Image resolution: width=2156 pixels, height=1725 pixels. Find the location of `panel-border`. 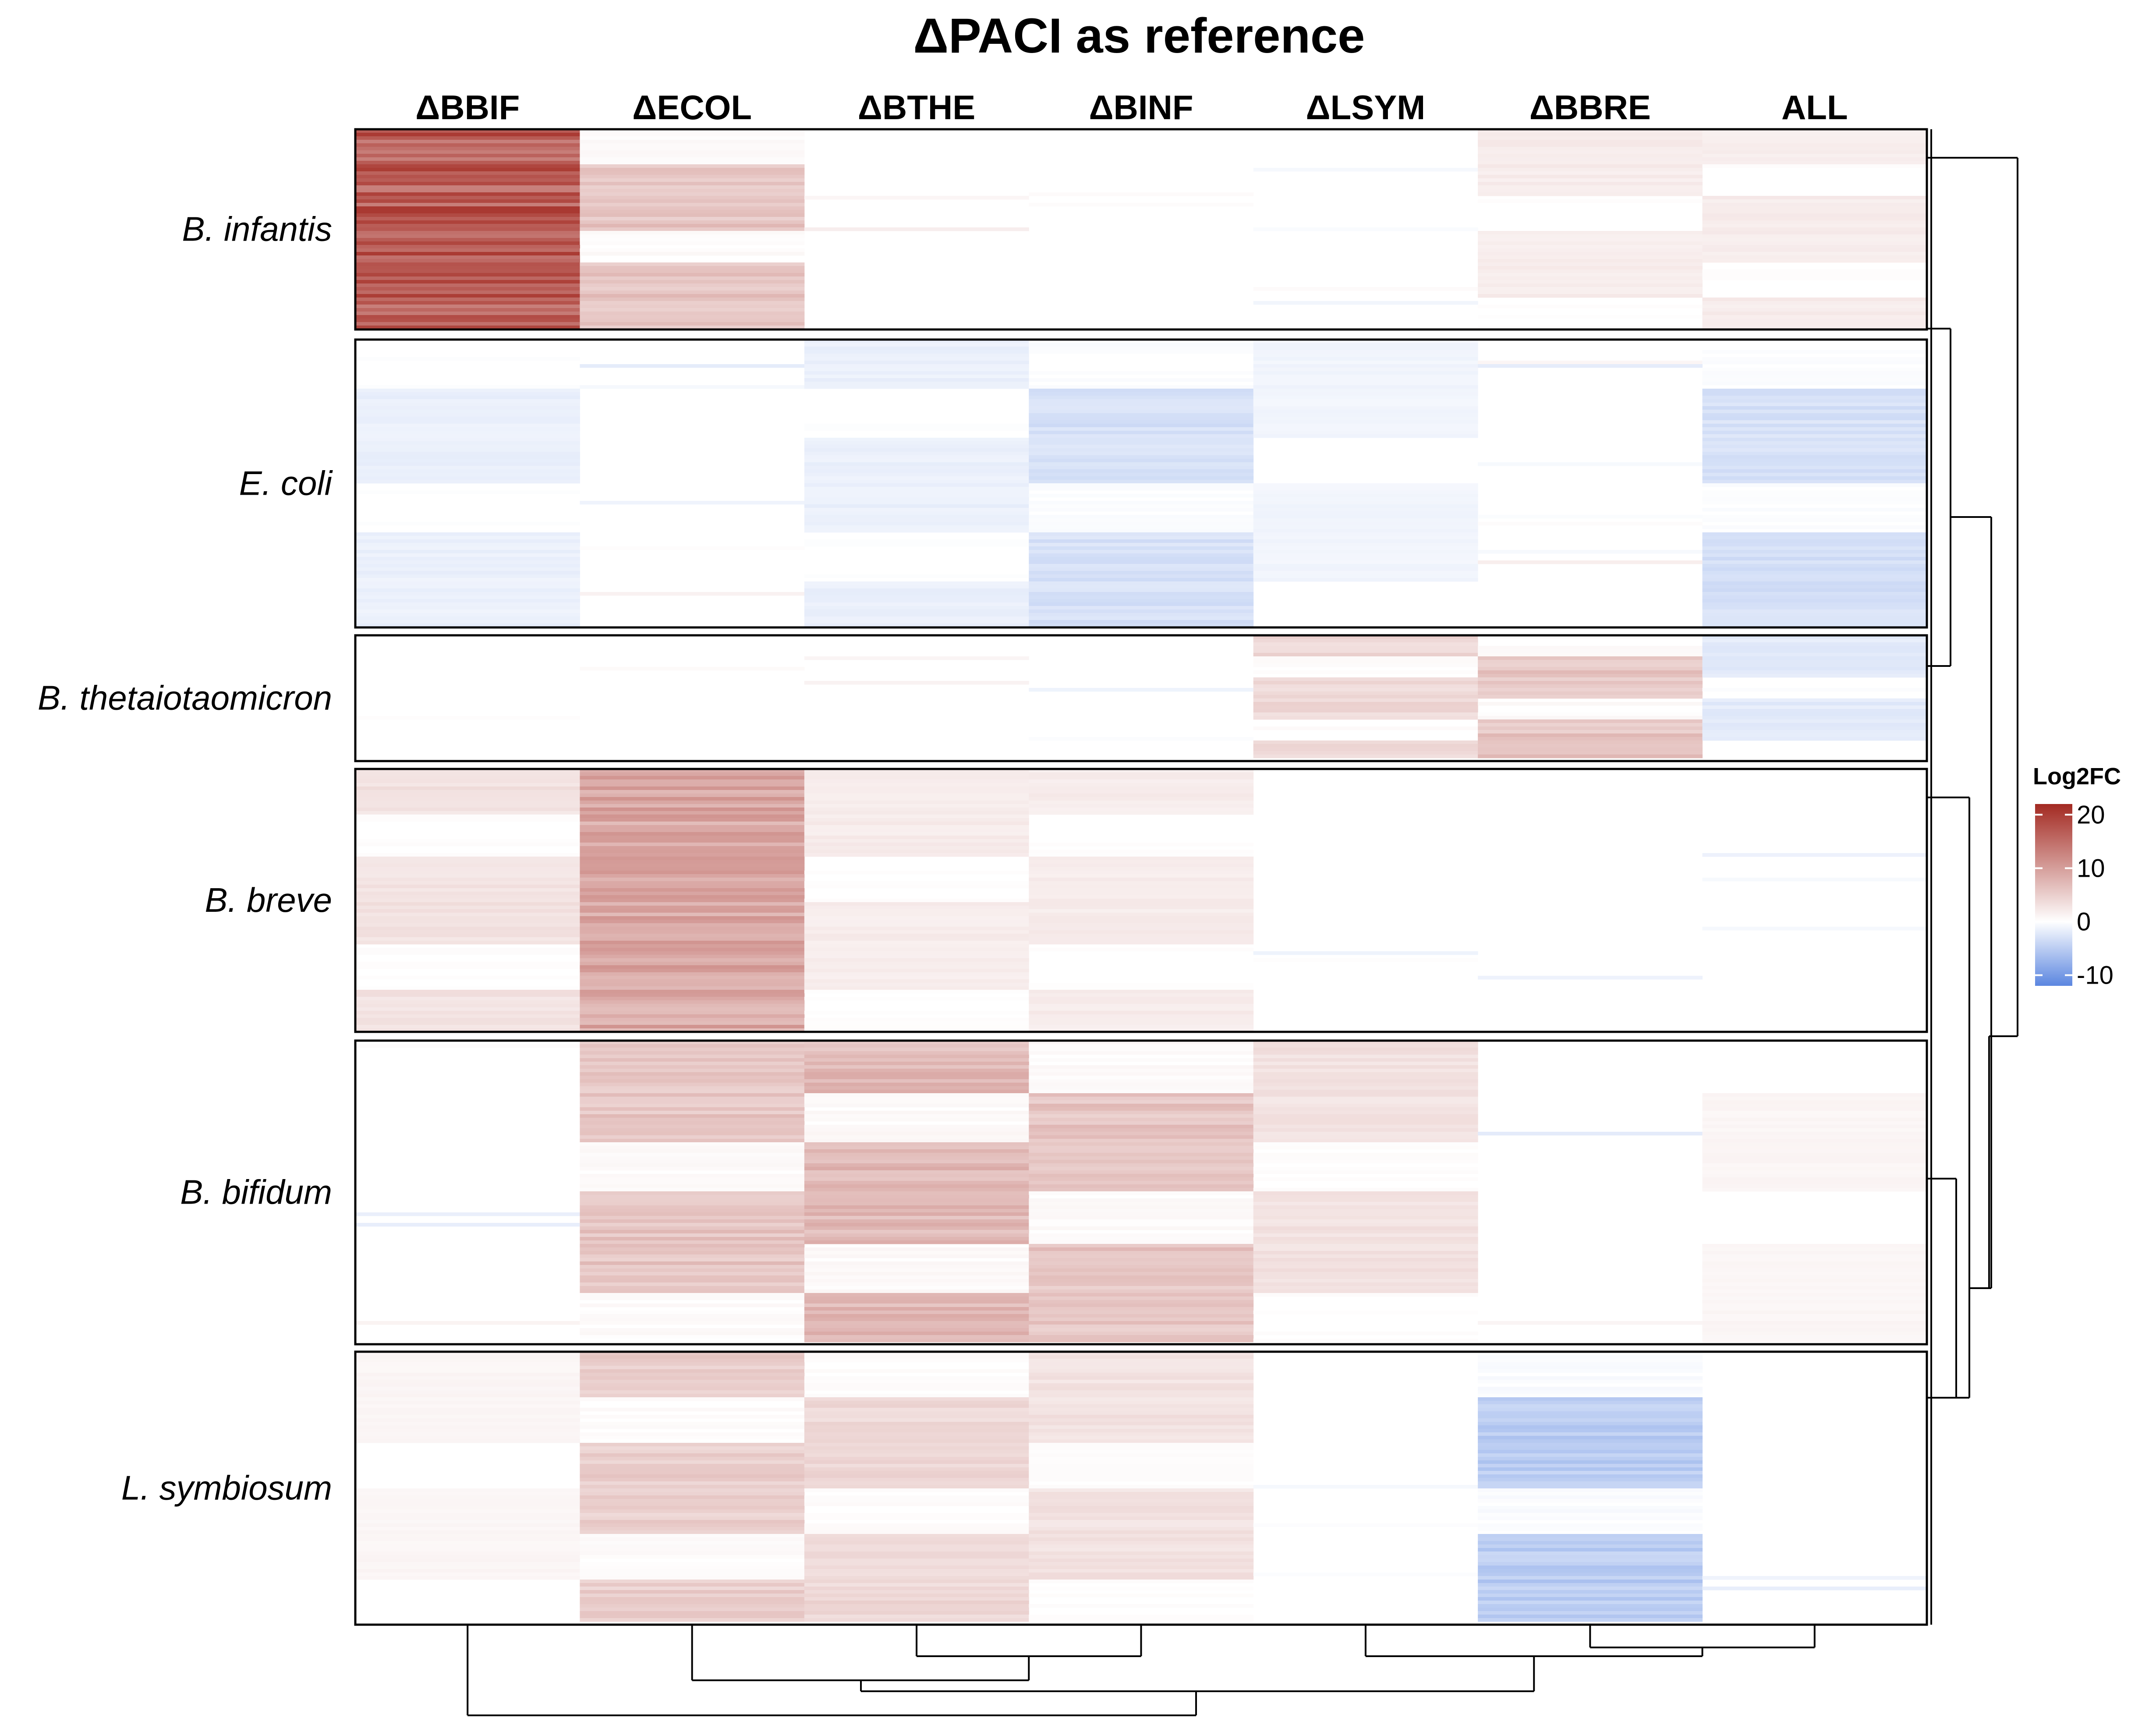

panel-border is located at coordinates (1141, 229).